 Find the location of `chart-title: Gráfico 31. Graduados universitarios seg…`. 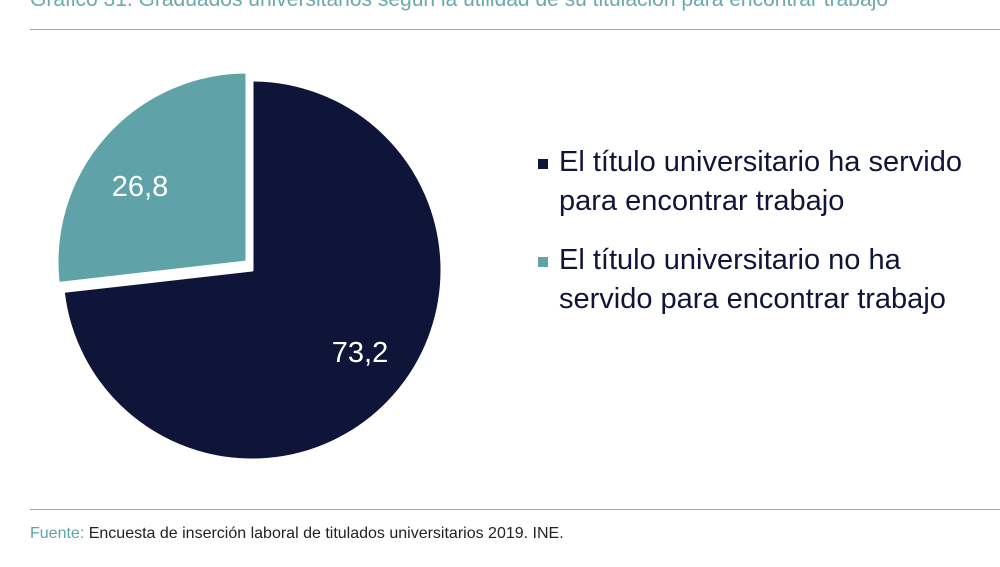

chart-title: Gráfico 31. Graduados universitarios seg… is located at coordinates (459, 6).